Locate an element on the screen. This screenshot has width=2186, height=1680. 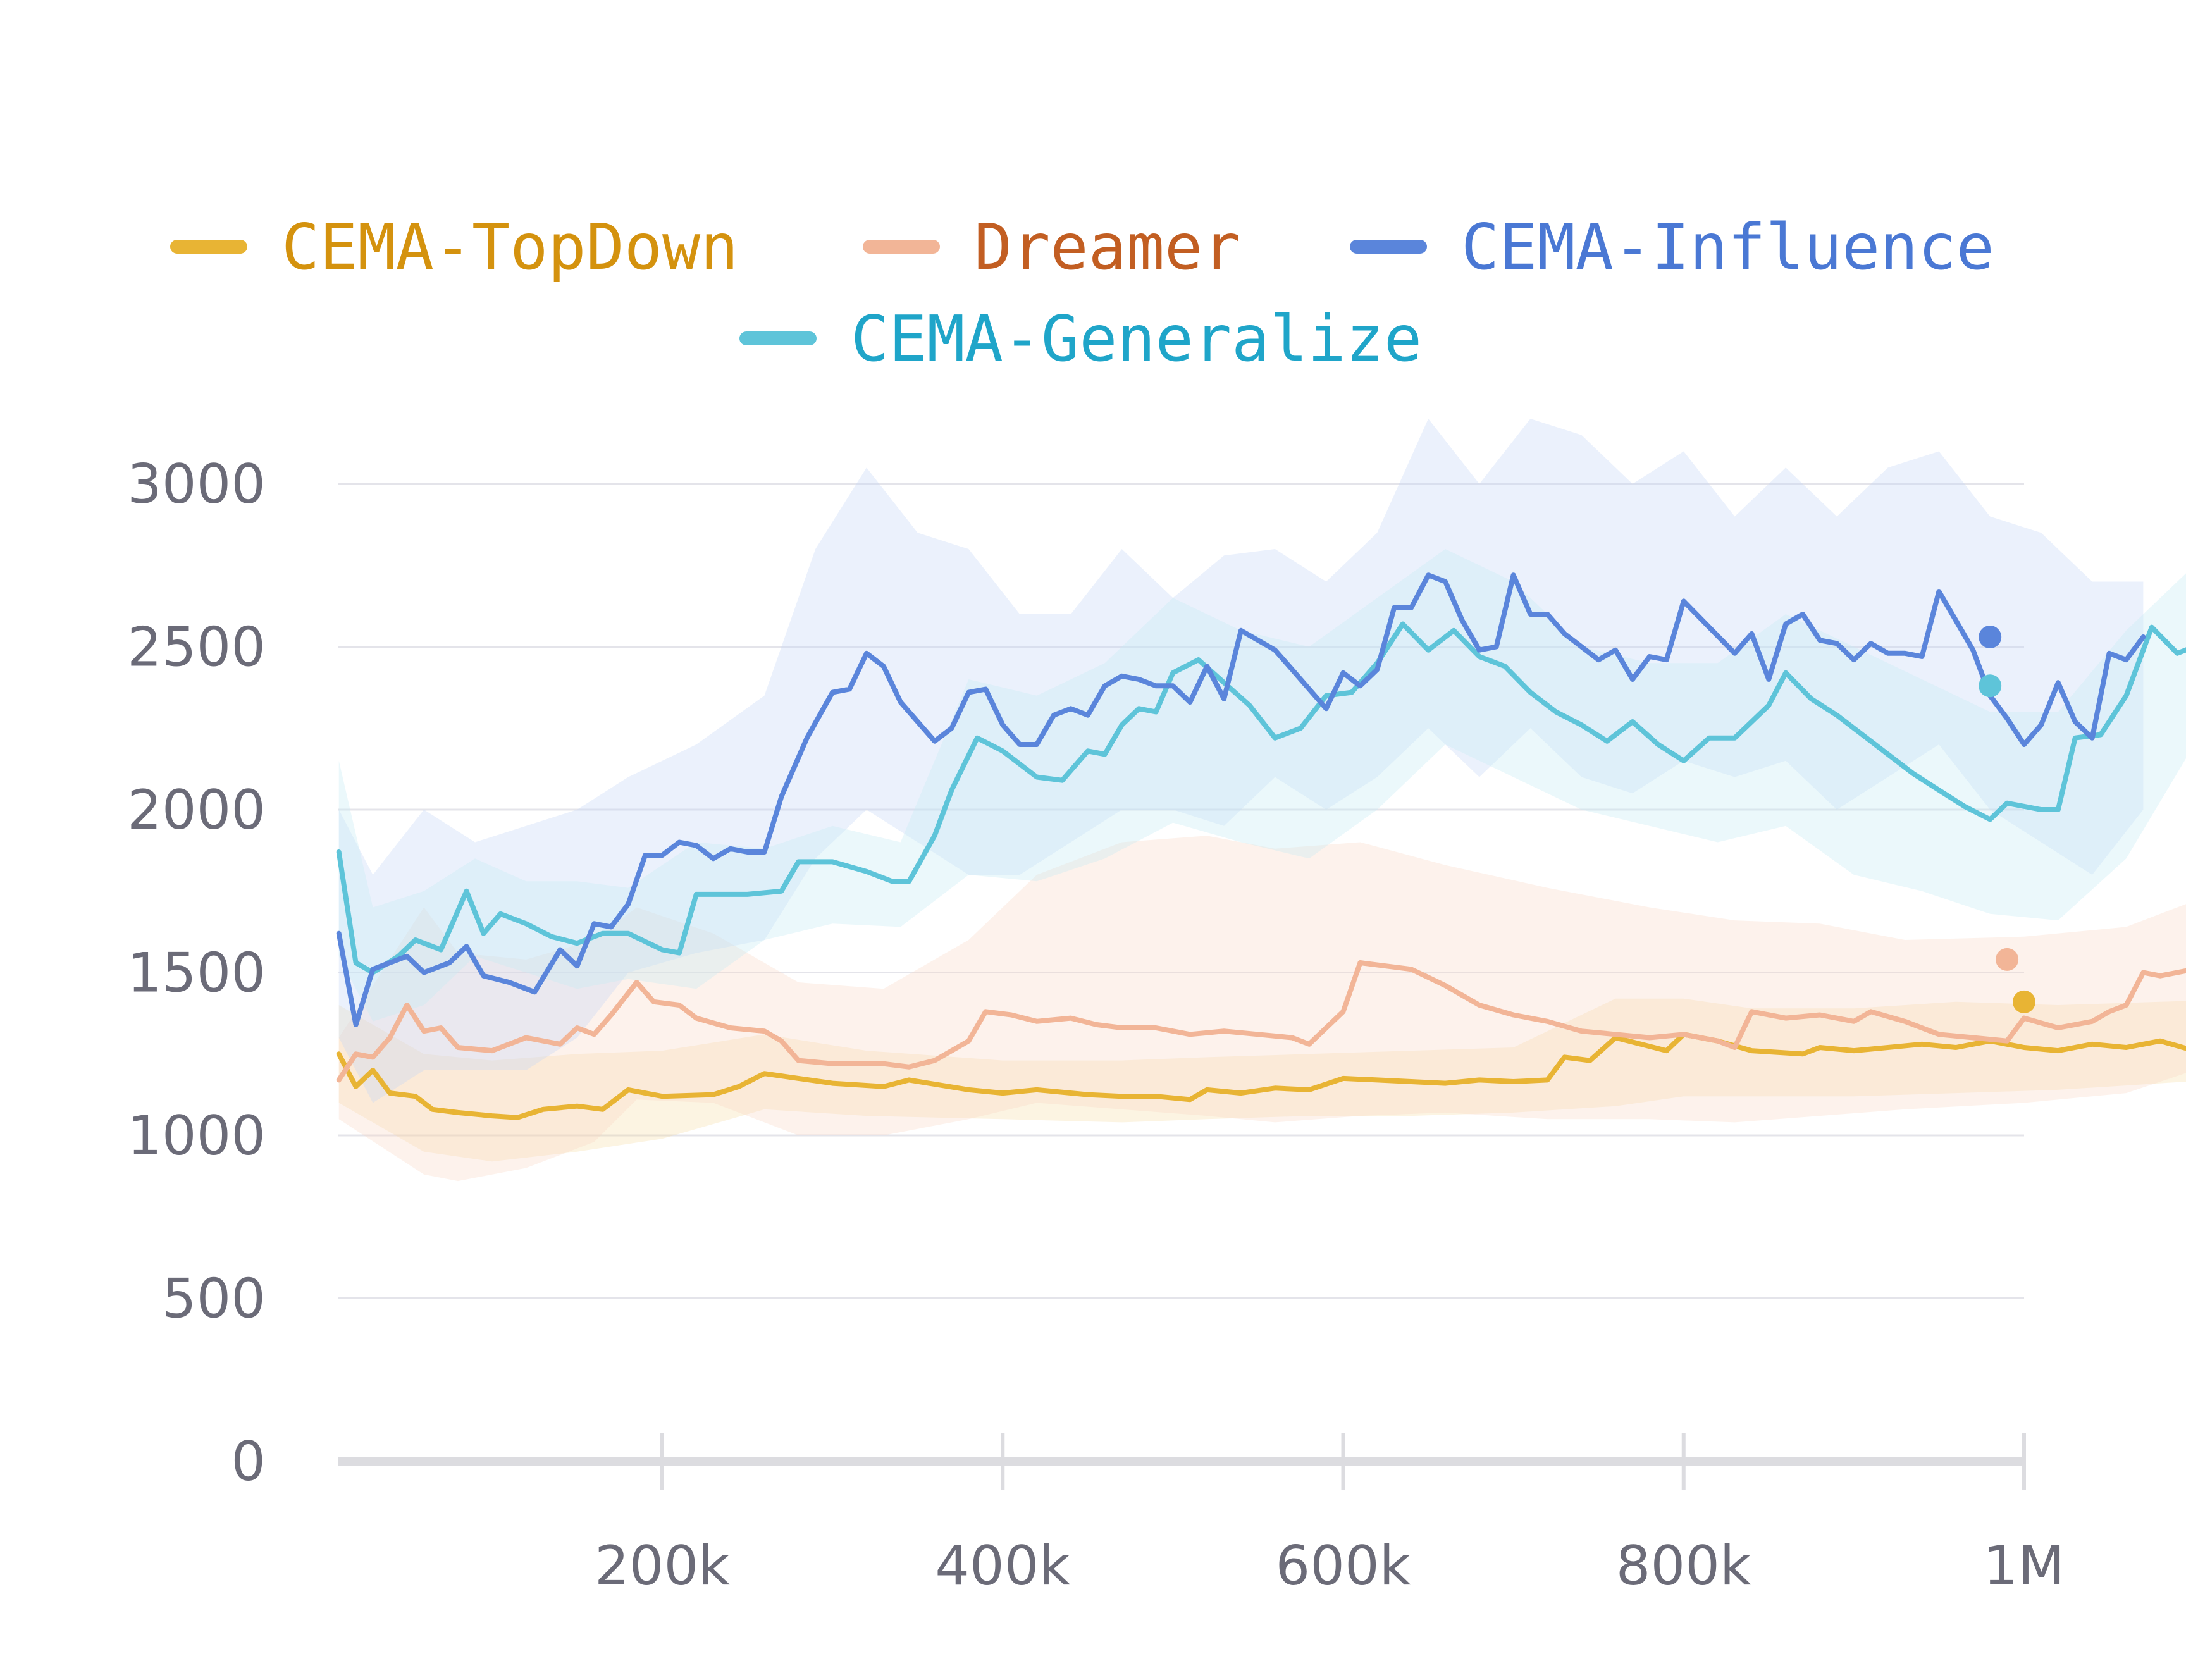
legend-label: Dreamer is located at coordinates (1107, 247).